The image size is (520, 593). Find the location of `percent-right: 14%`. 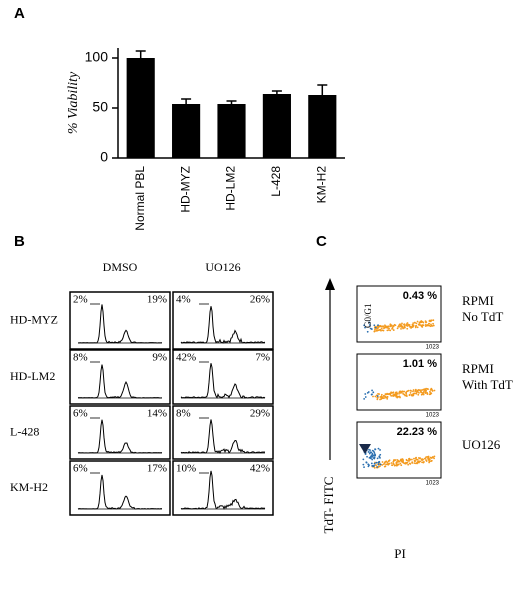

percent-right: 14% is located at coordinates (157, 414).